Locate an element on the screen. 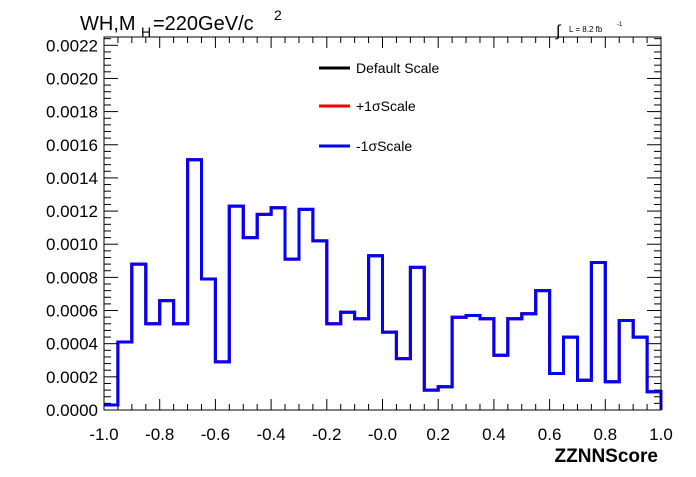  legend: Default Scale +1σScale -1σScale is located at coordinates (379, 107).